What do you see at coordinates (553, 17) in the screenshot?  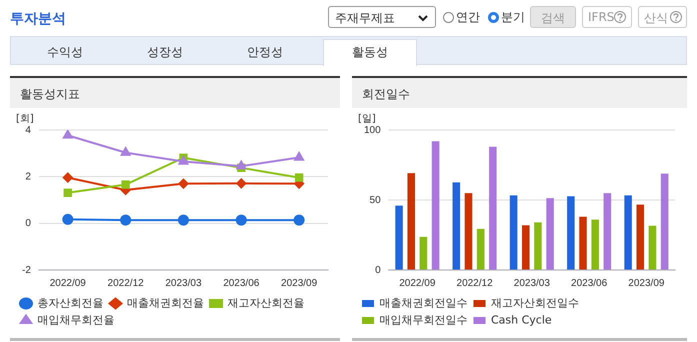 I see `text: 검색` at bounding box center [553, 17].